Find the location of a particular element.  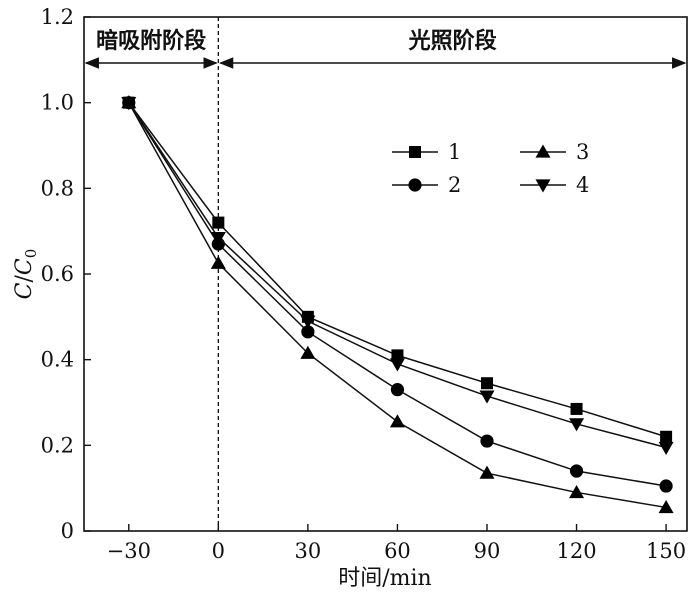

y-axis-title-slash: / is located at coordinates (24, 278).